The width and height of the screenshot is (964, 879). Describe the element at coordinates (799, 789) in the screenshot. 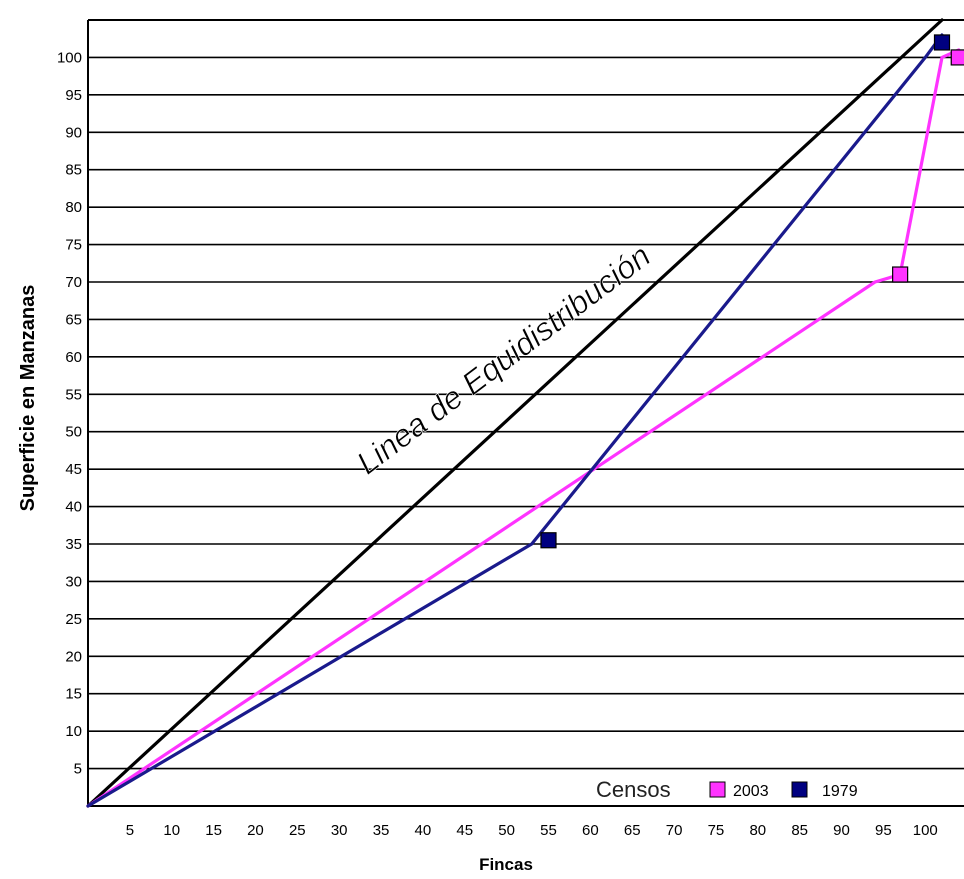

I see `legend-swatch-1979` at that location.